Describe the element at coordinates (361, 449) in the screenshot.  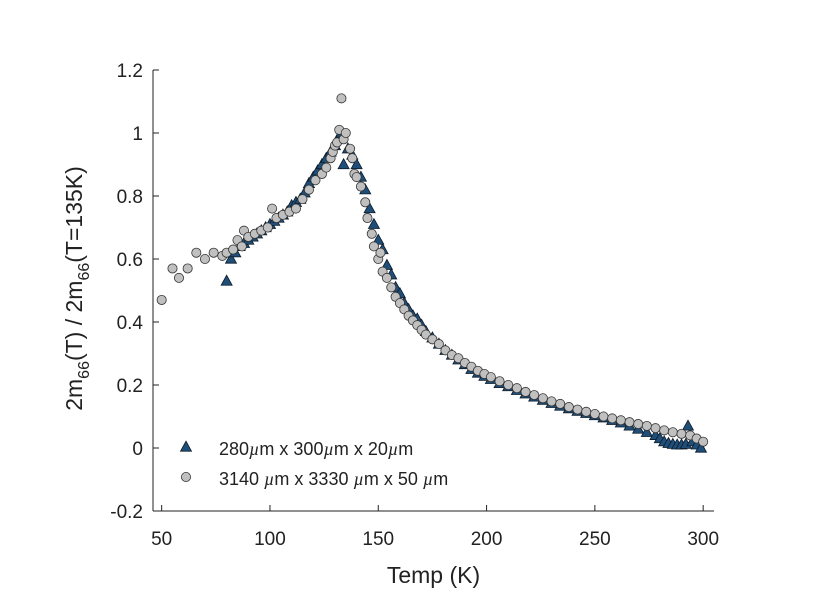
I see `legend-label-part: m x 20` at that location.